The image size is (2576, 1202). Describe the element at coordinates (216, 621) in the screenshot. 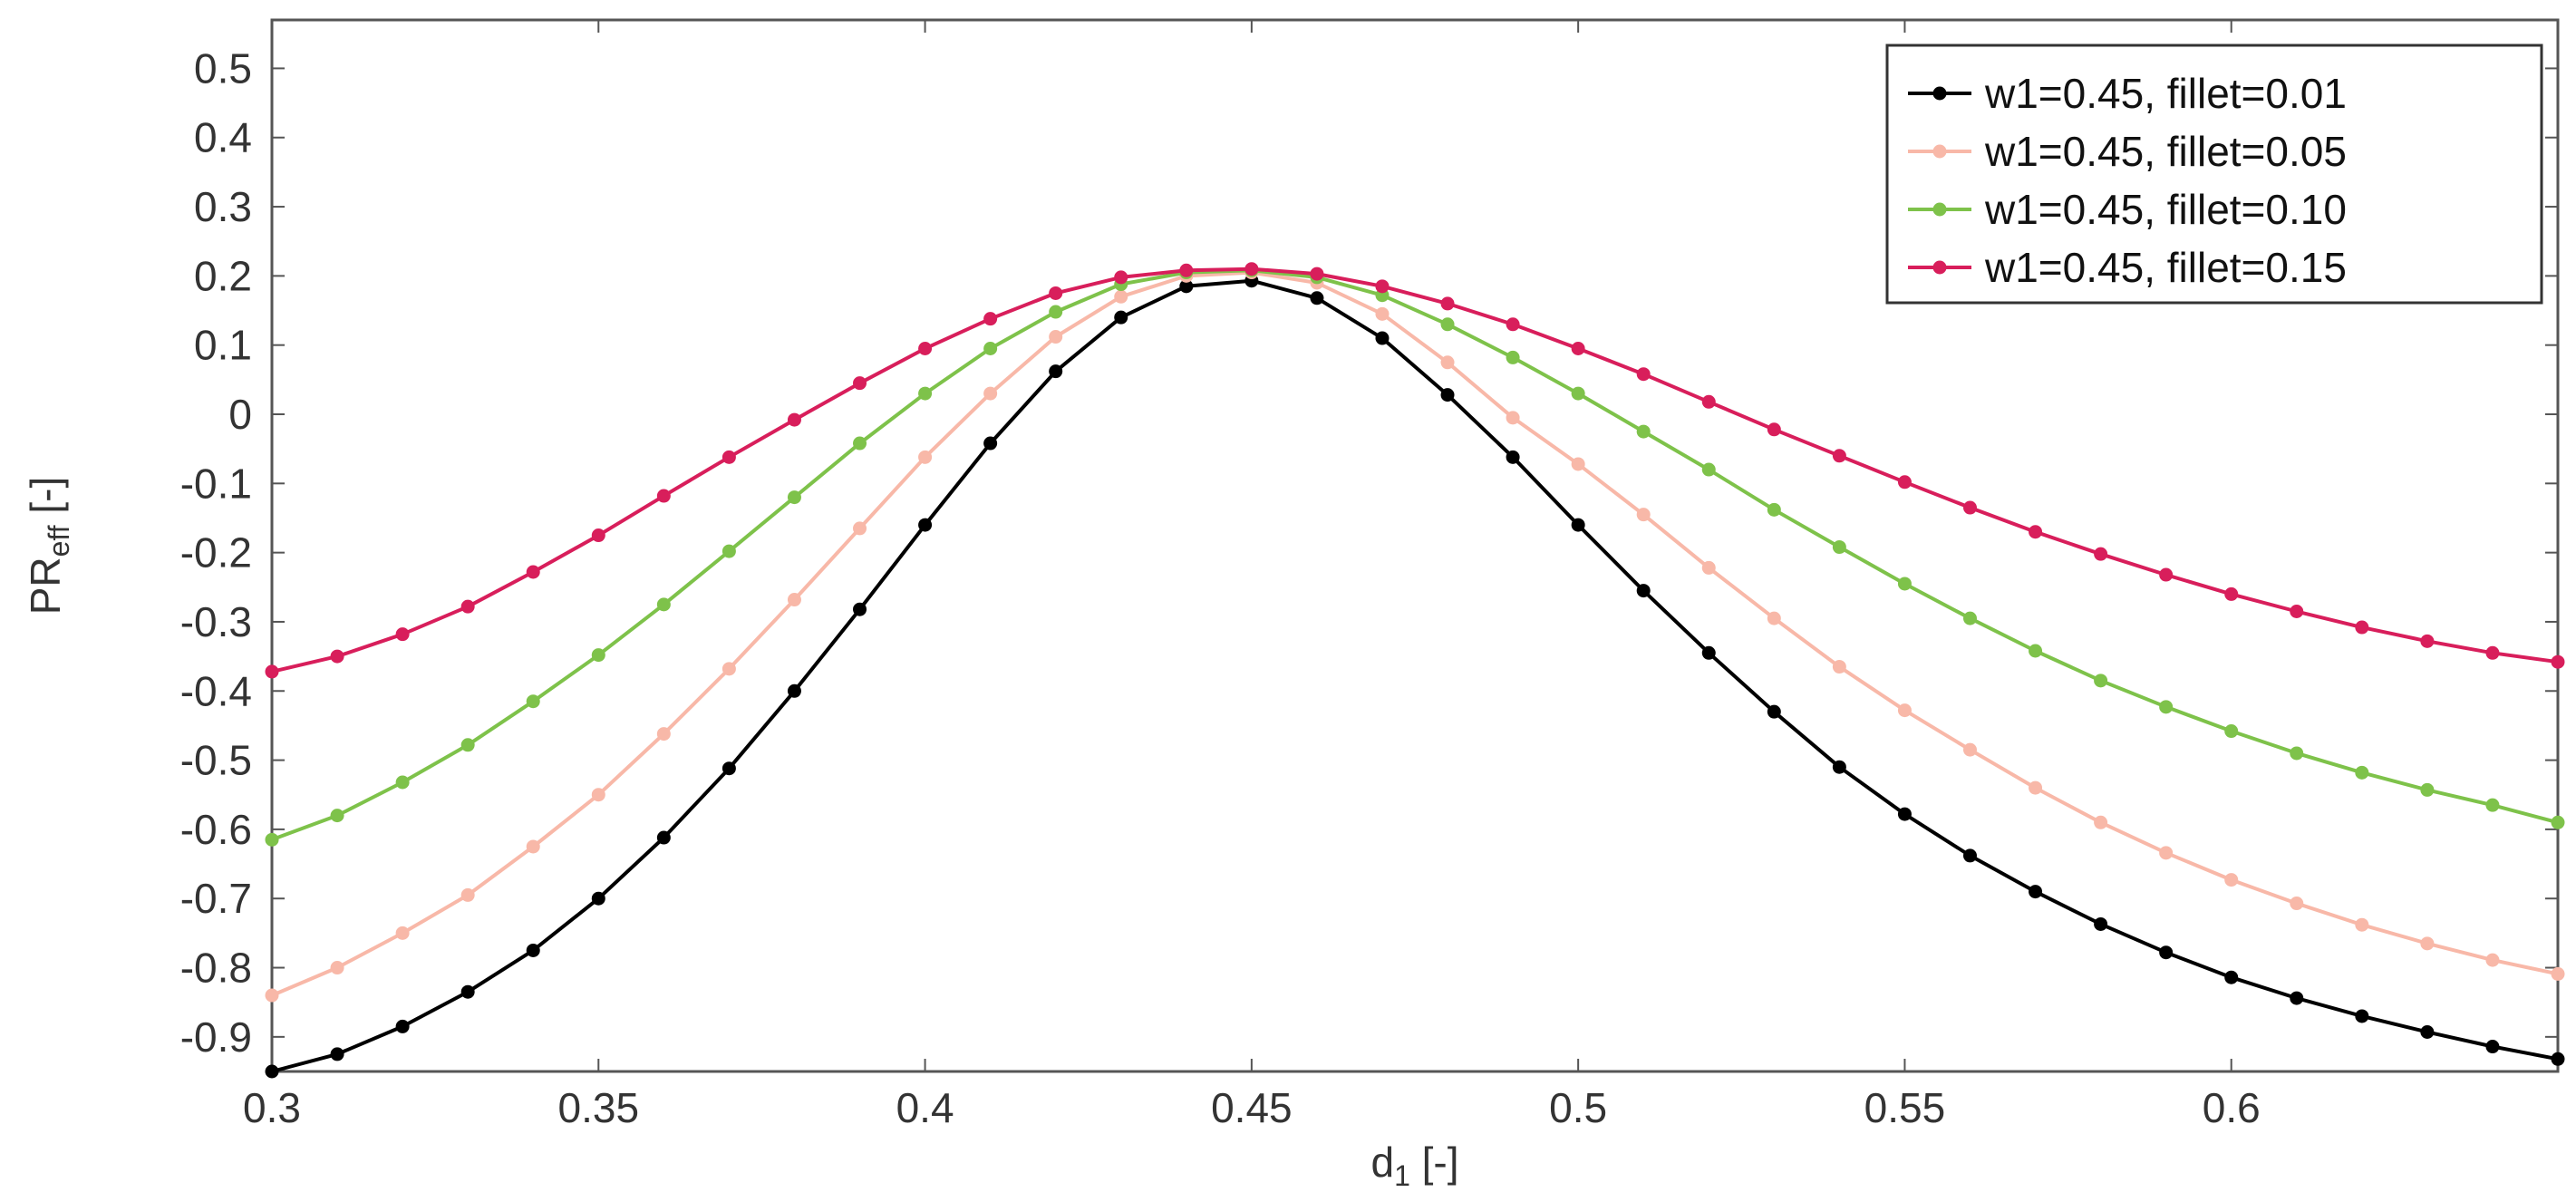

I see `y-tick-label: -0.3` at that location.